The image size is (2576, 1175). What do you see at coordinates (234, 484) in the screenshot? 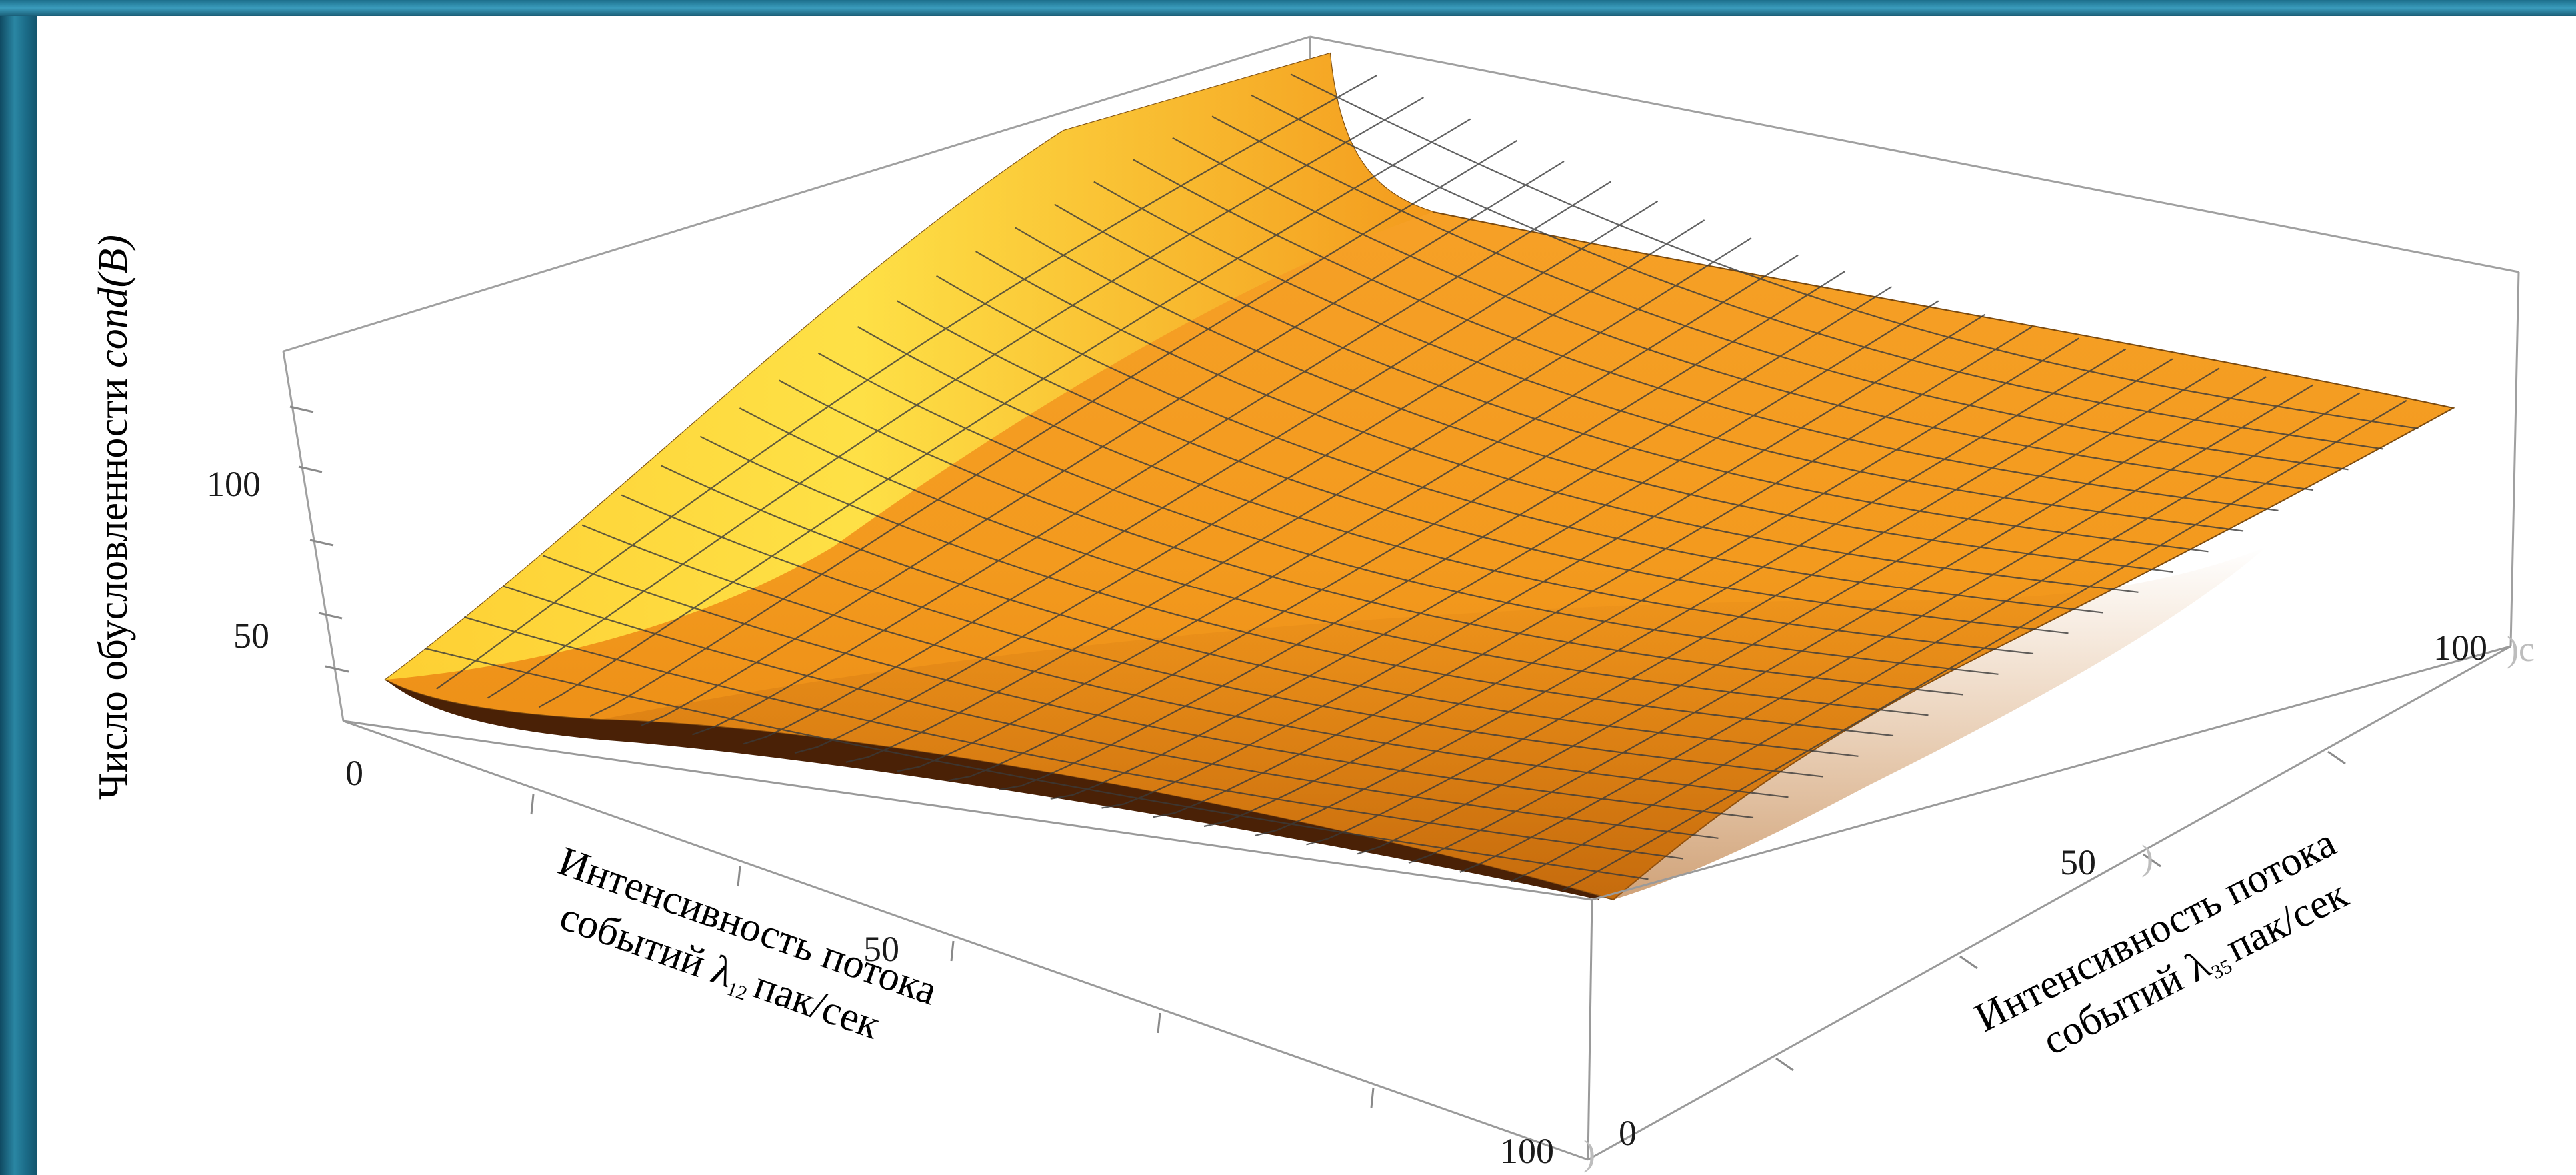
I see `z-tick-100: 100` at bounding box center [234, 484].